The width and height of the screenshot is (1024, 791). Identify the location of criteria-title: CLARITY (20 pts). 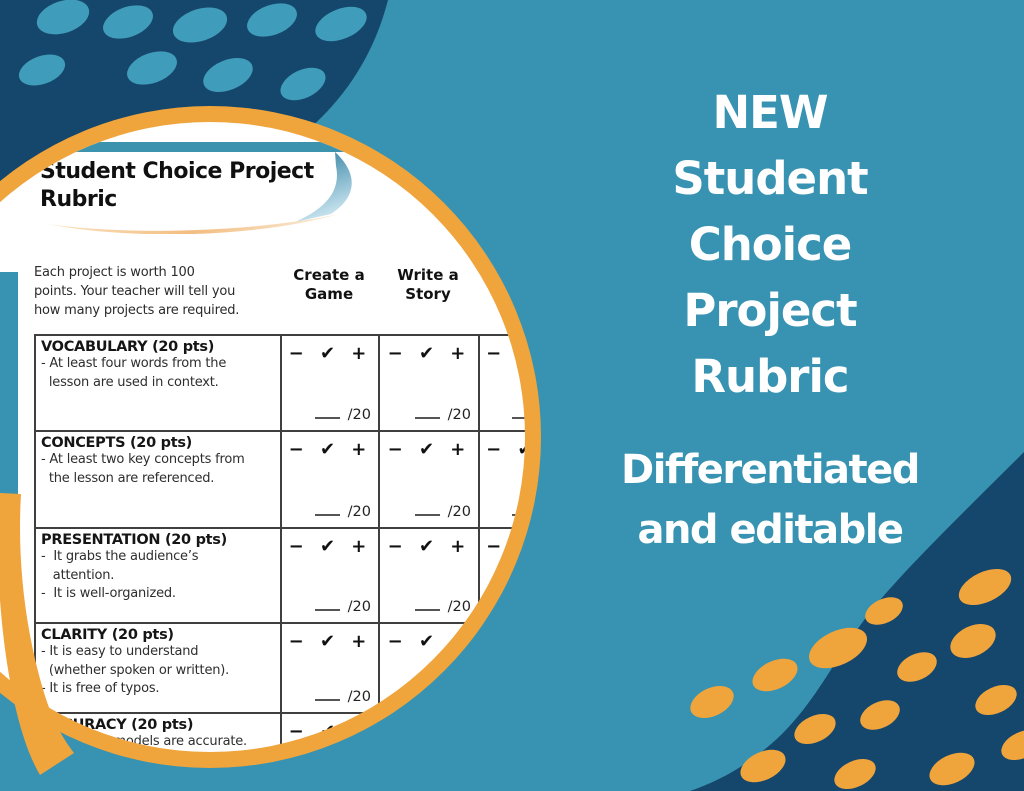
(107, 635).